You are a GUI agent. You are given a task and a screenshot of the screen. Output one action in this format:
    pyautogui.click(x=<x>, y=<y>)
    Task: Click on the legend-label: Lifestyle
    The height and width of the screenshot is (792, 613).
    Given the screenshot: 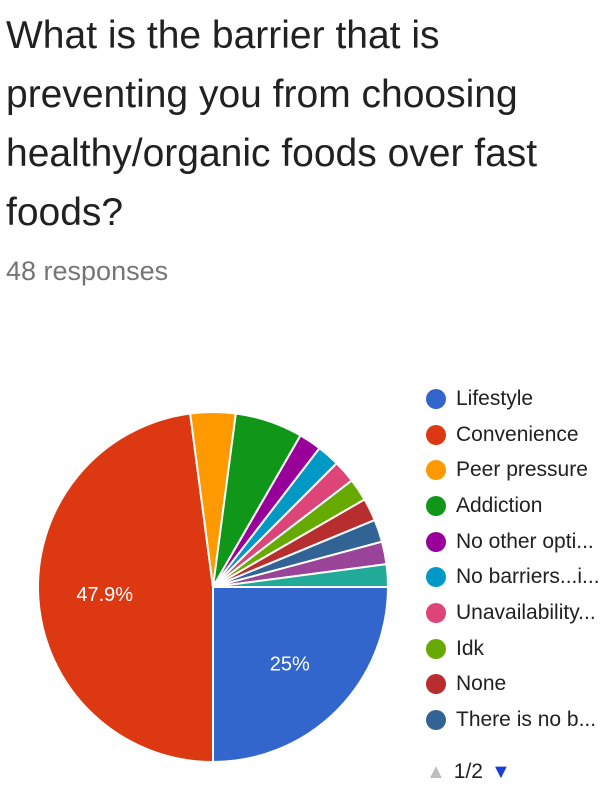 What is the action you would take?
    pyautogui.click(x=495, y=398)
    